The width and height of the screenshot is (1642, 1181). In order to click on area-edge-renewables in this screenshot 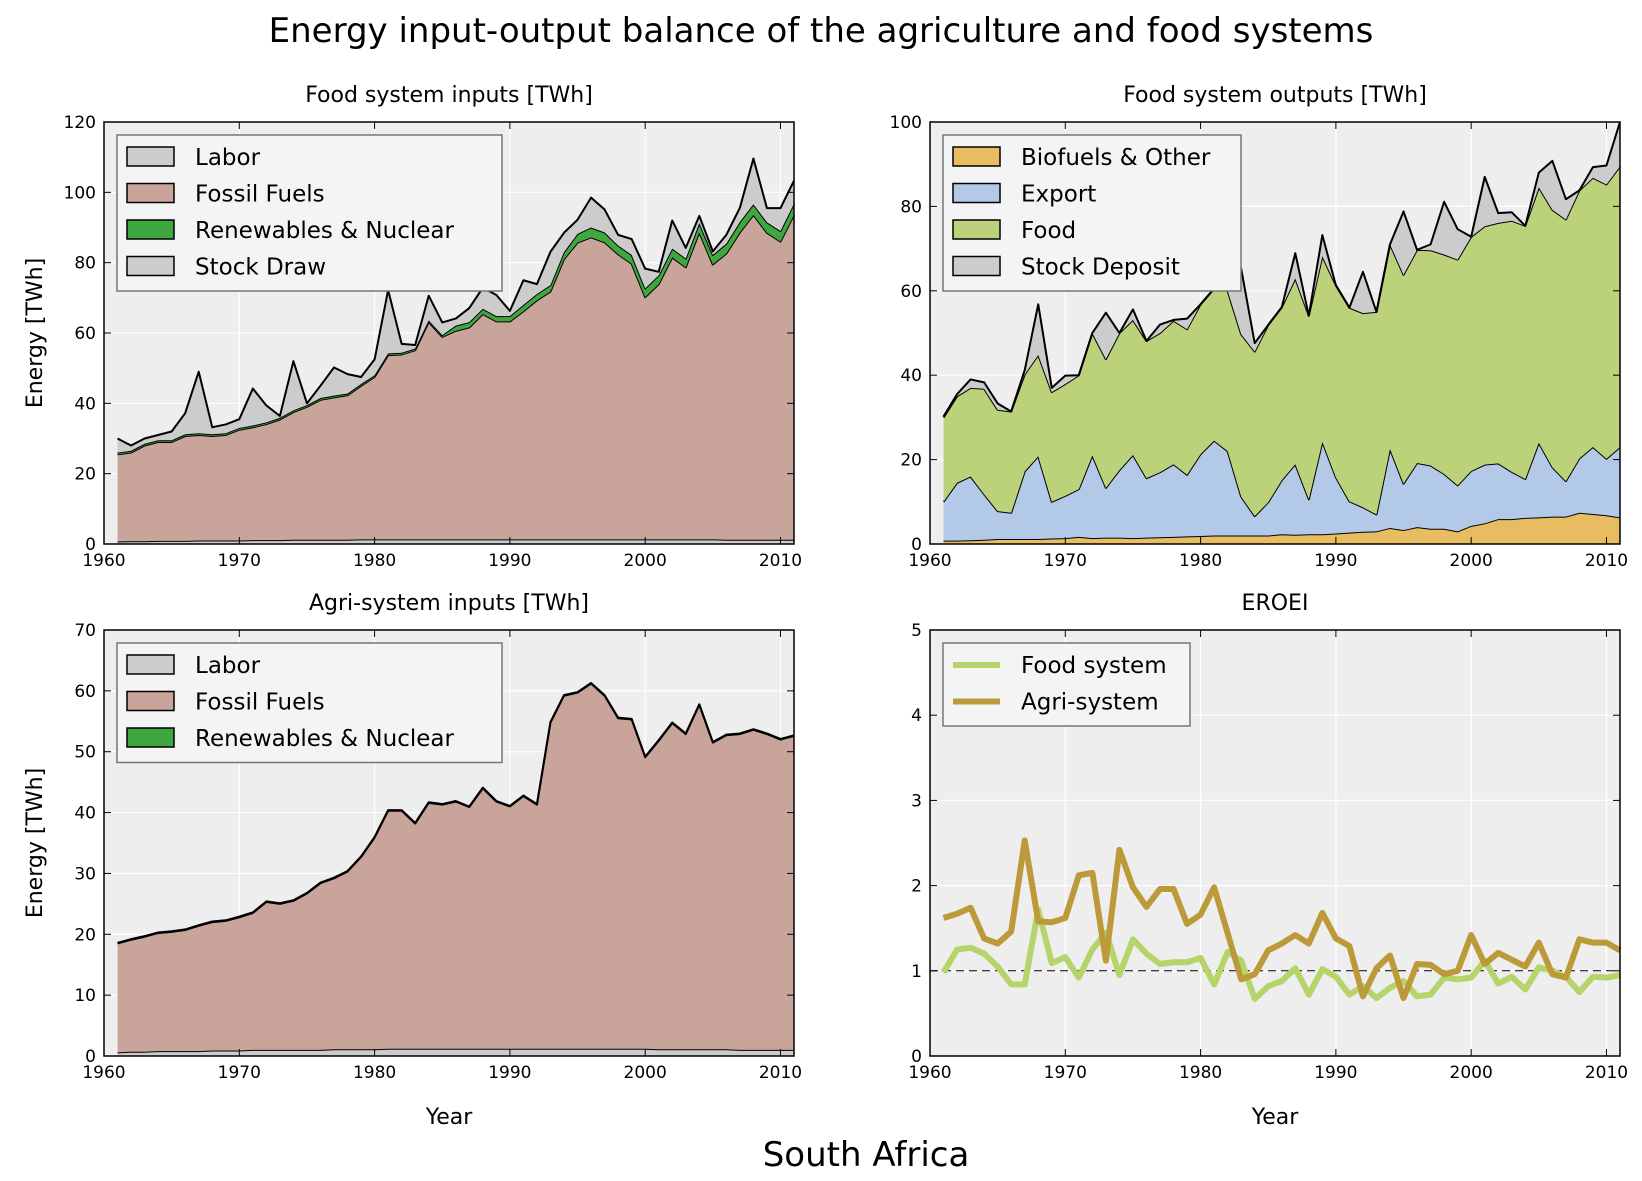, I will do `click(456, 812)`.